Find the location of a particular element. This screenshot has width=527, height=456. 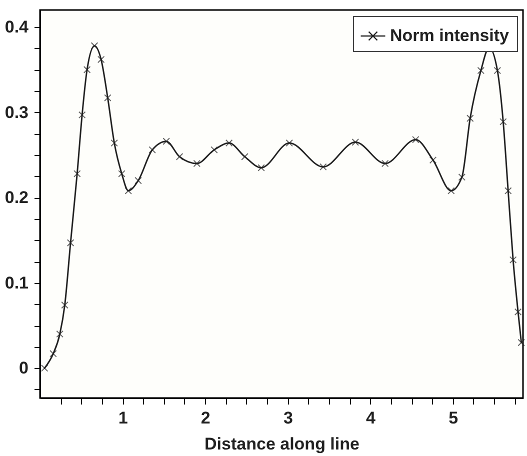

y-tick-label: 0 is located at coordinates (23, 368).